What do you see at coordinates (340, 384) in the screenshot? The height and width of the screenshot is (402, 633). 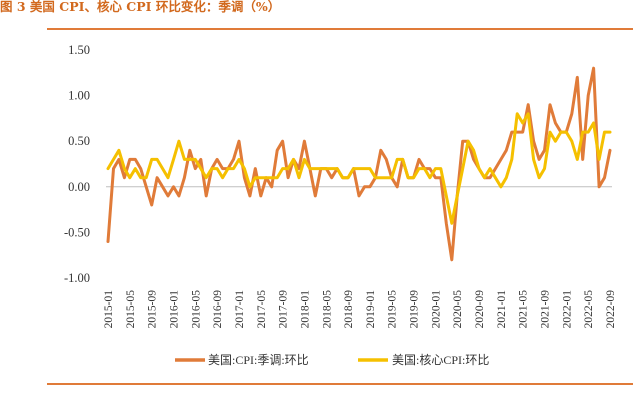 I see `bottom-divider` at bounding box center [340, 384].